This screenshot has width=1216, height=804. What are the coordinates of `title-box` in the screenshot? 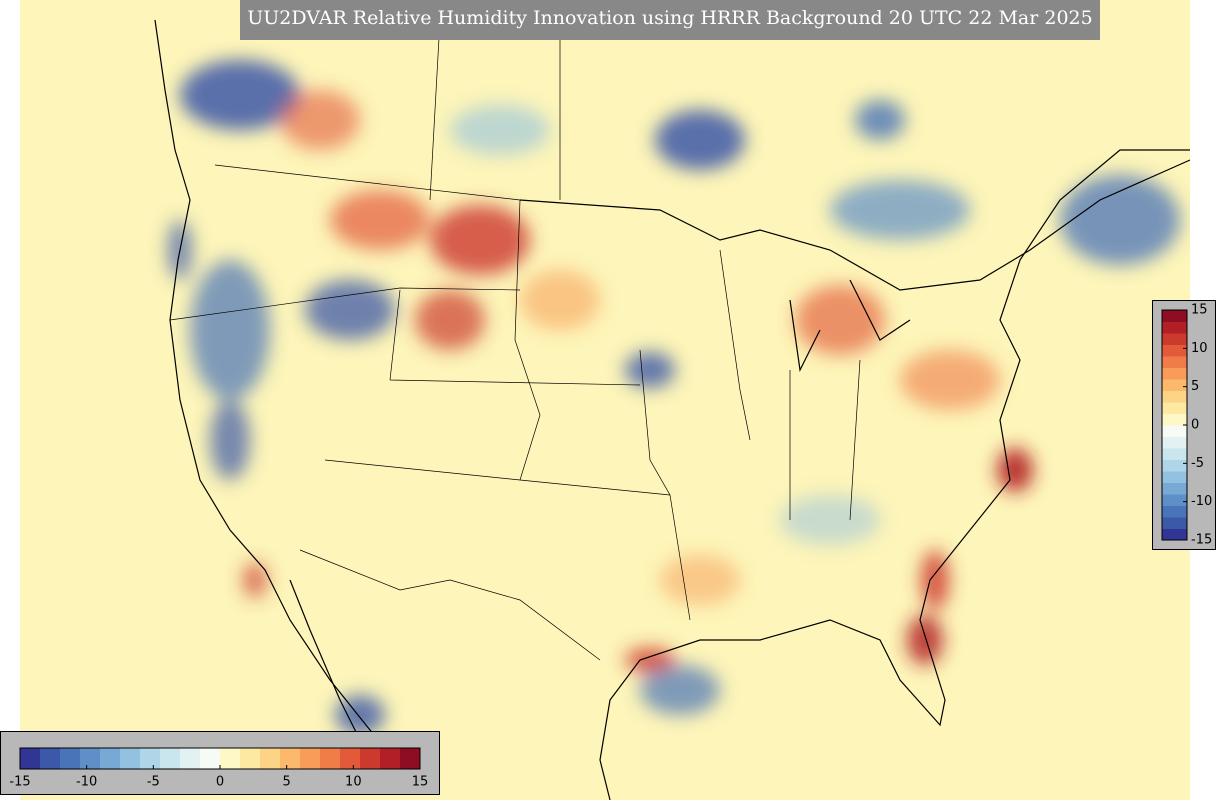 It's located at (670, 20).